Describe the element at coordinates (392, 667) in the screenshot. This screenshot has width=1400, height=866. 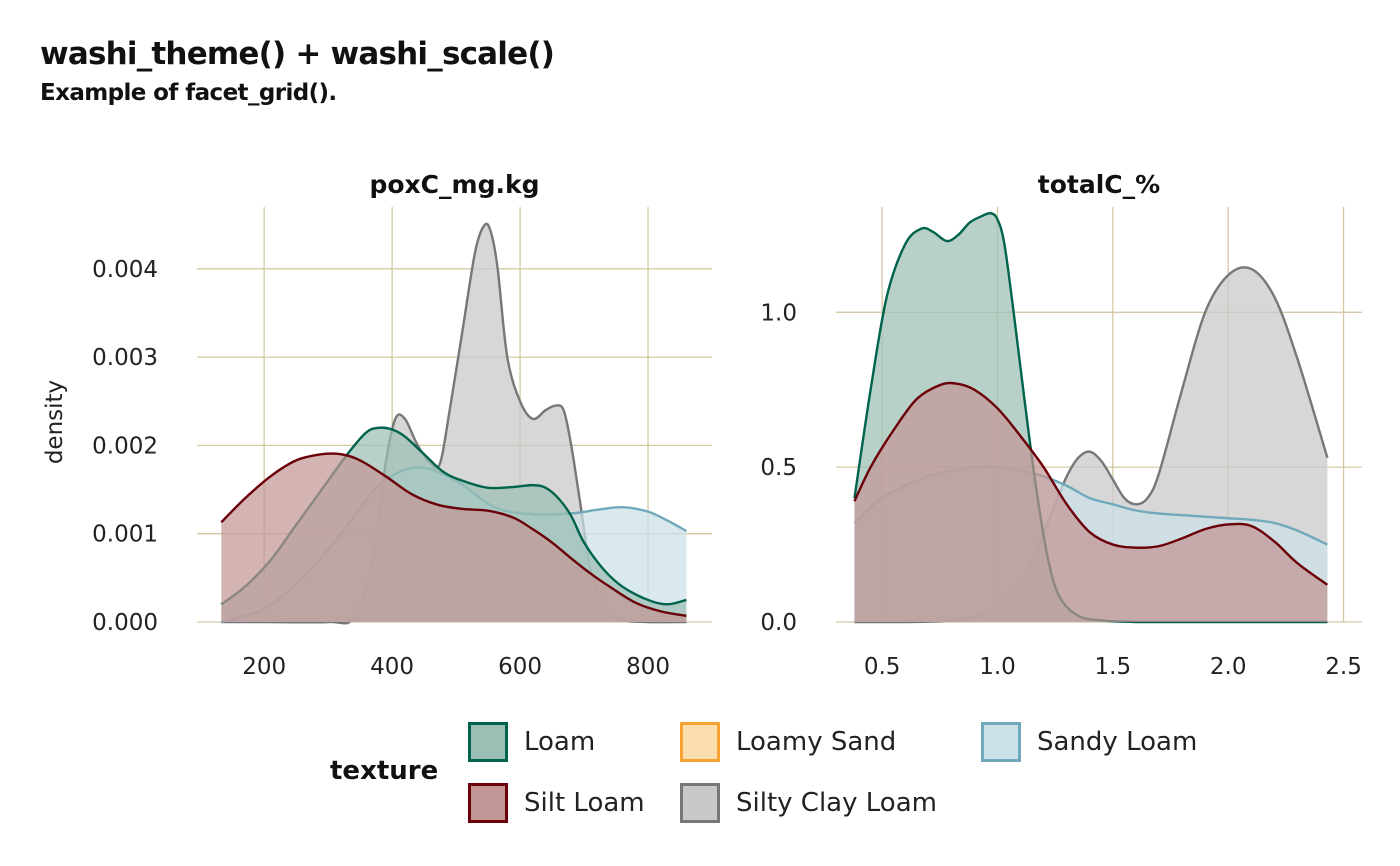
I see `x-tick-label: 400` at that location.